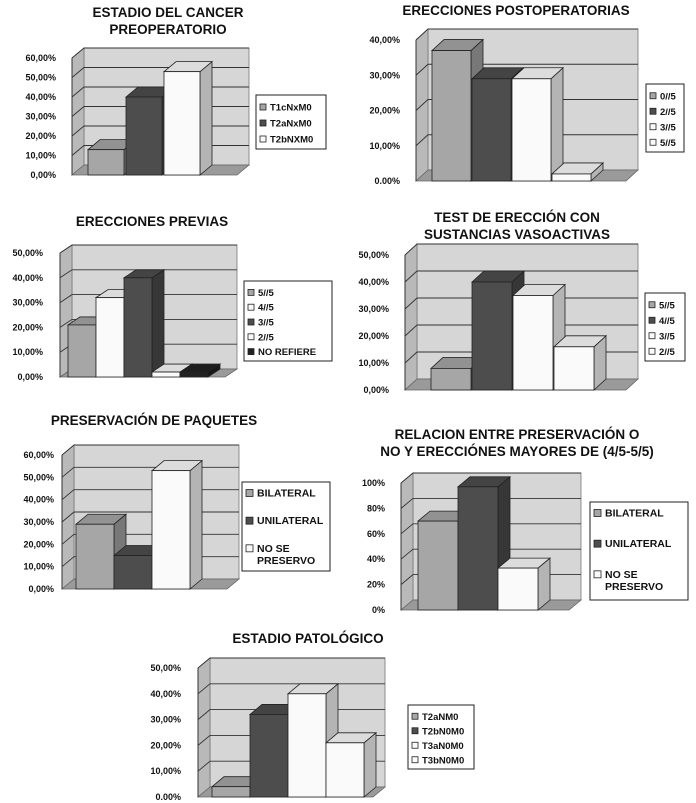  What do you see at coordinates (668, 112) in the screenshot?
I see `legend-label: 2//5` at bounding box center [668, 112].